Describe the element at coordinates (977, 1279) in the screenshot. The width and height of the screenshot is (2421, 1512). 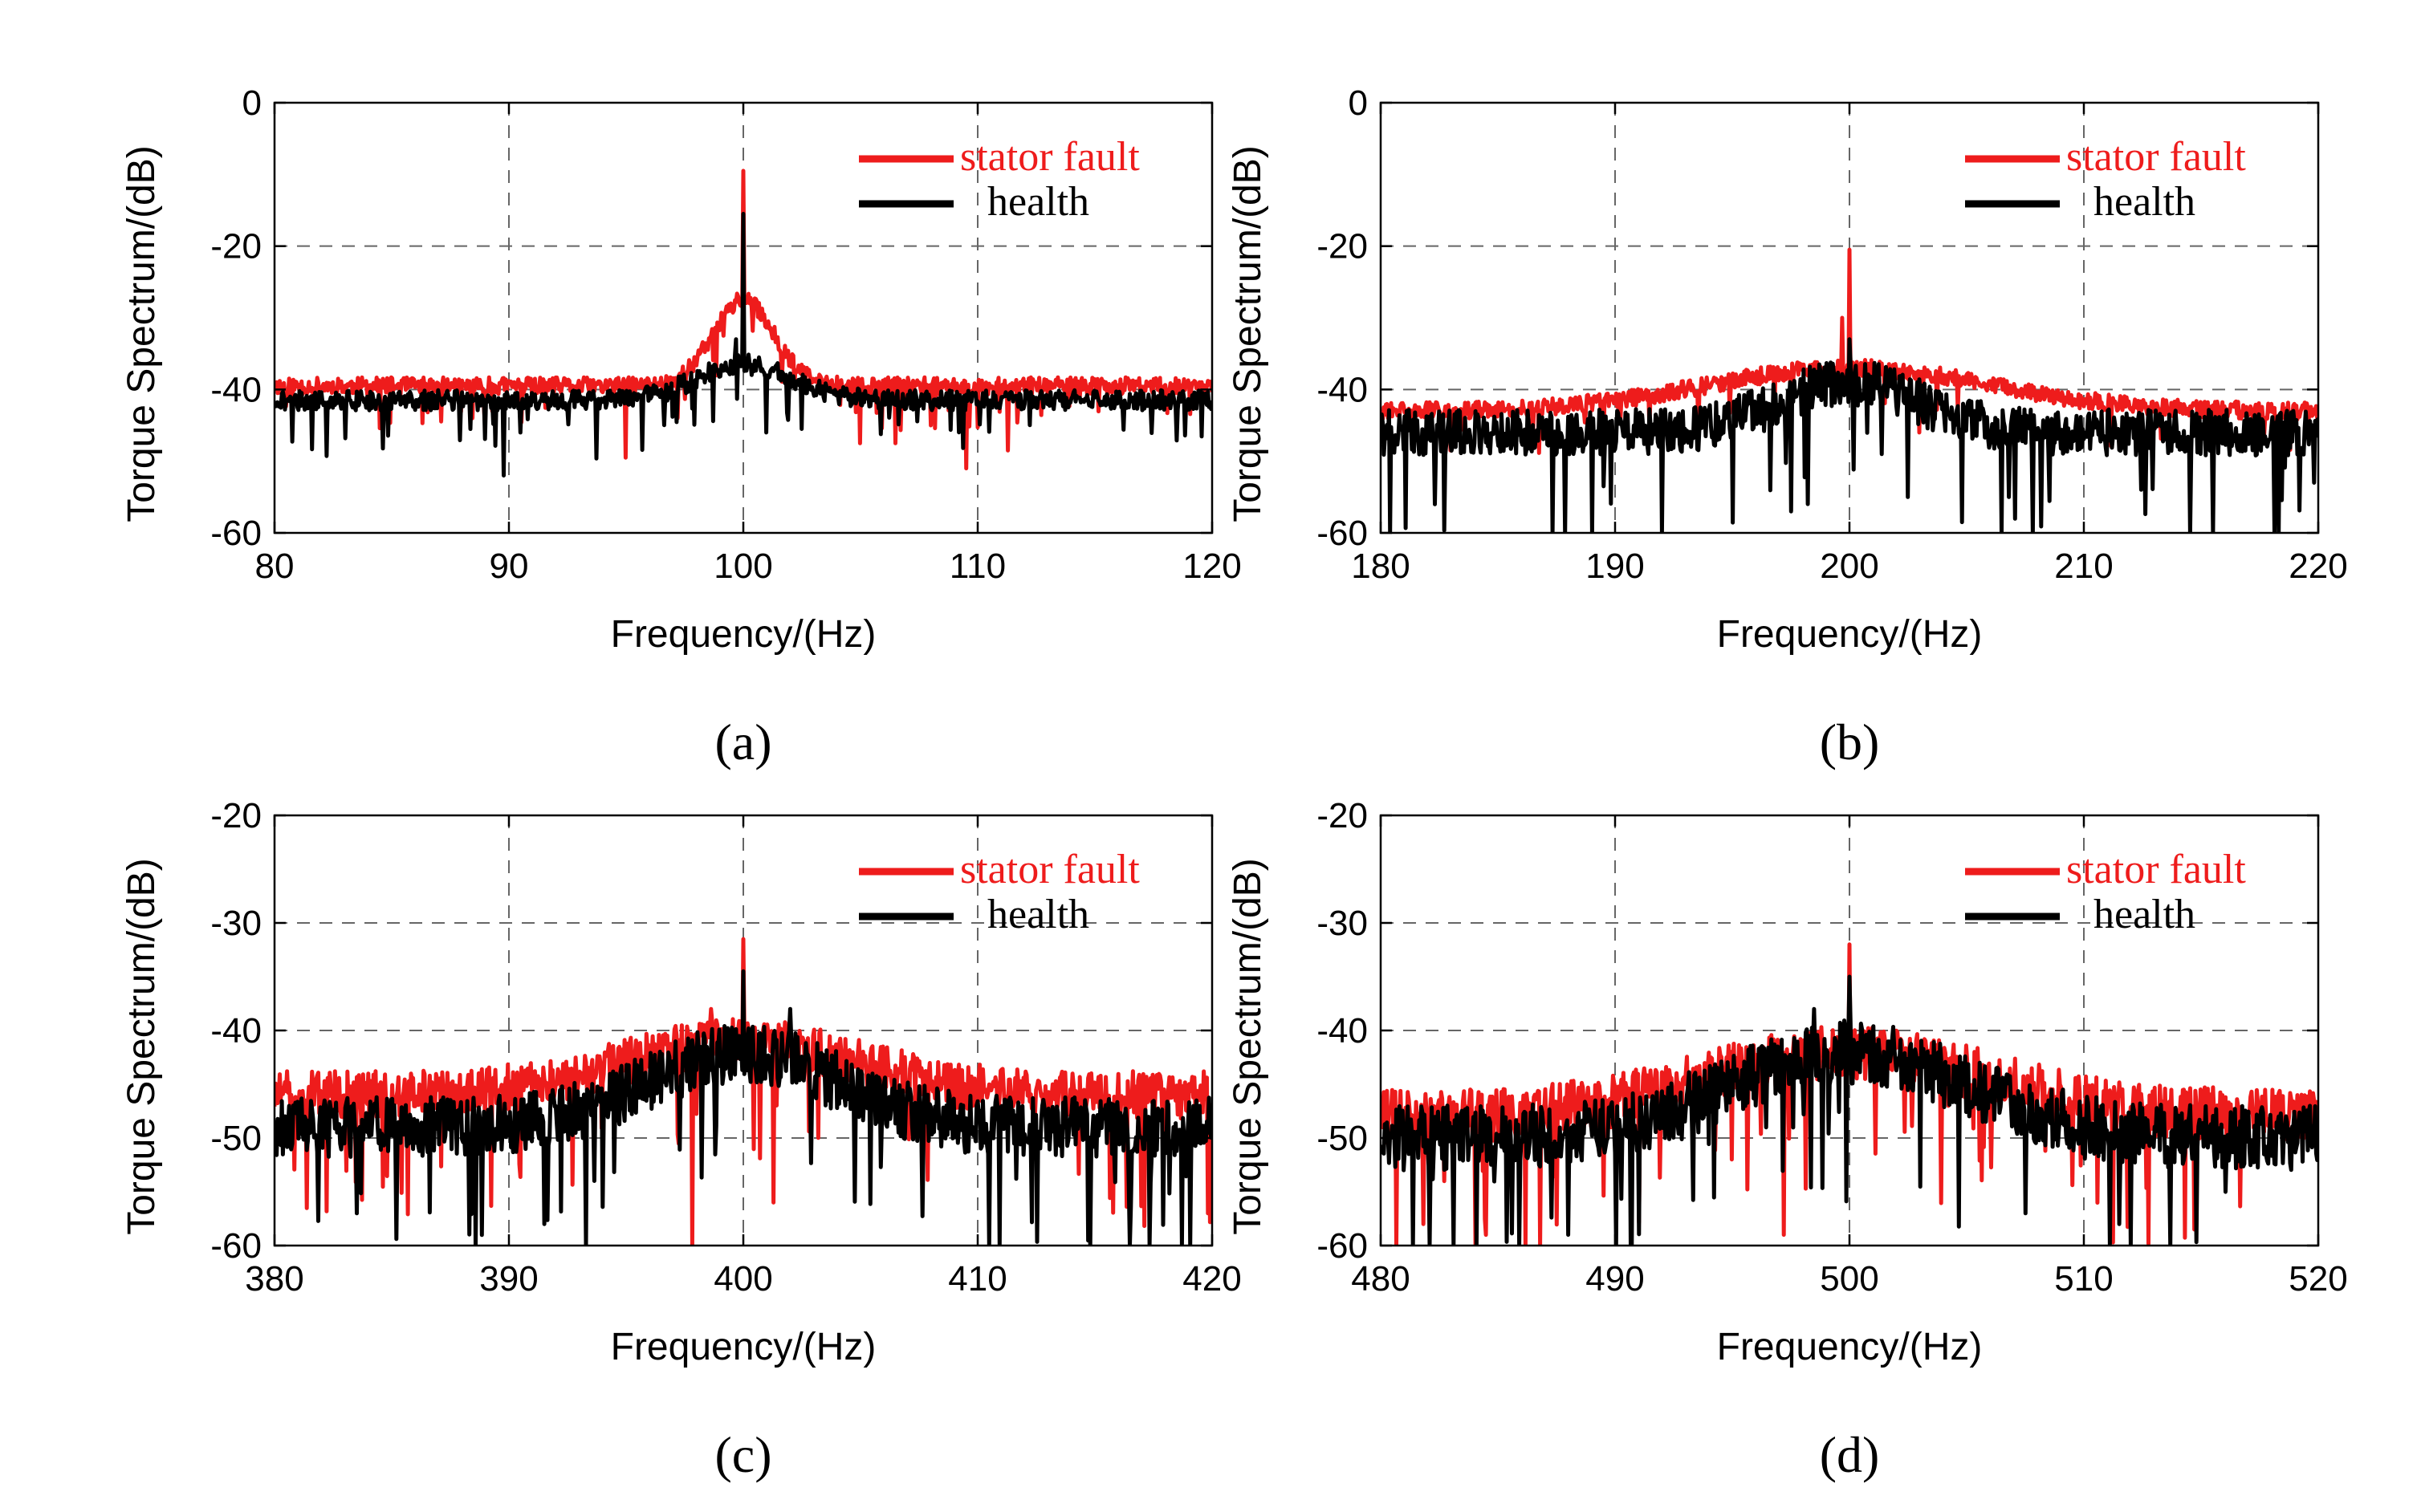
I see `x-tick-label: 410` at that location.